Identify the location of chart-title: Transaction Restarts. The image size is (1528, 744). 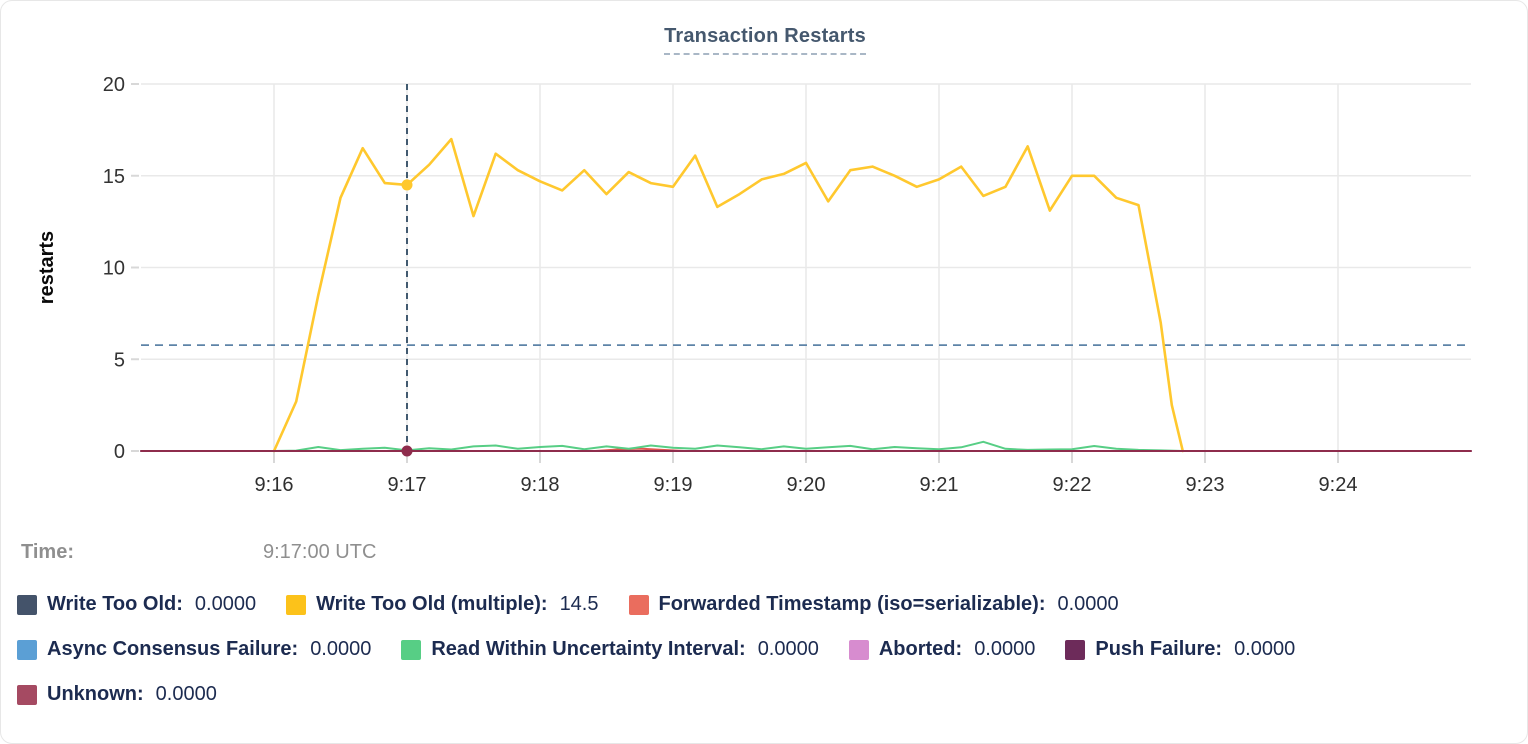
(765, 40).